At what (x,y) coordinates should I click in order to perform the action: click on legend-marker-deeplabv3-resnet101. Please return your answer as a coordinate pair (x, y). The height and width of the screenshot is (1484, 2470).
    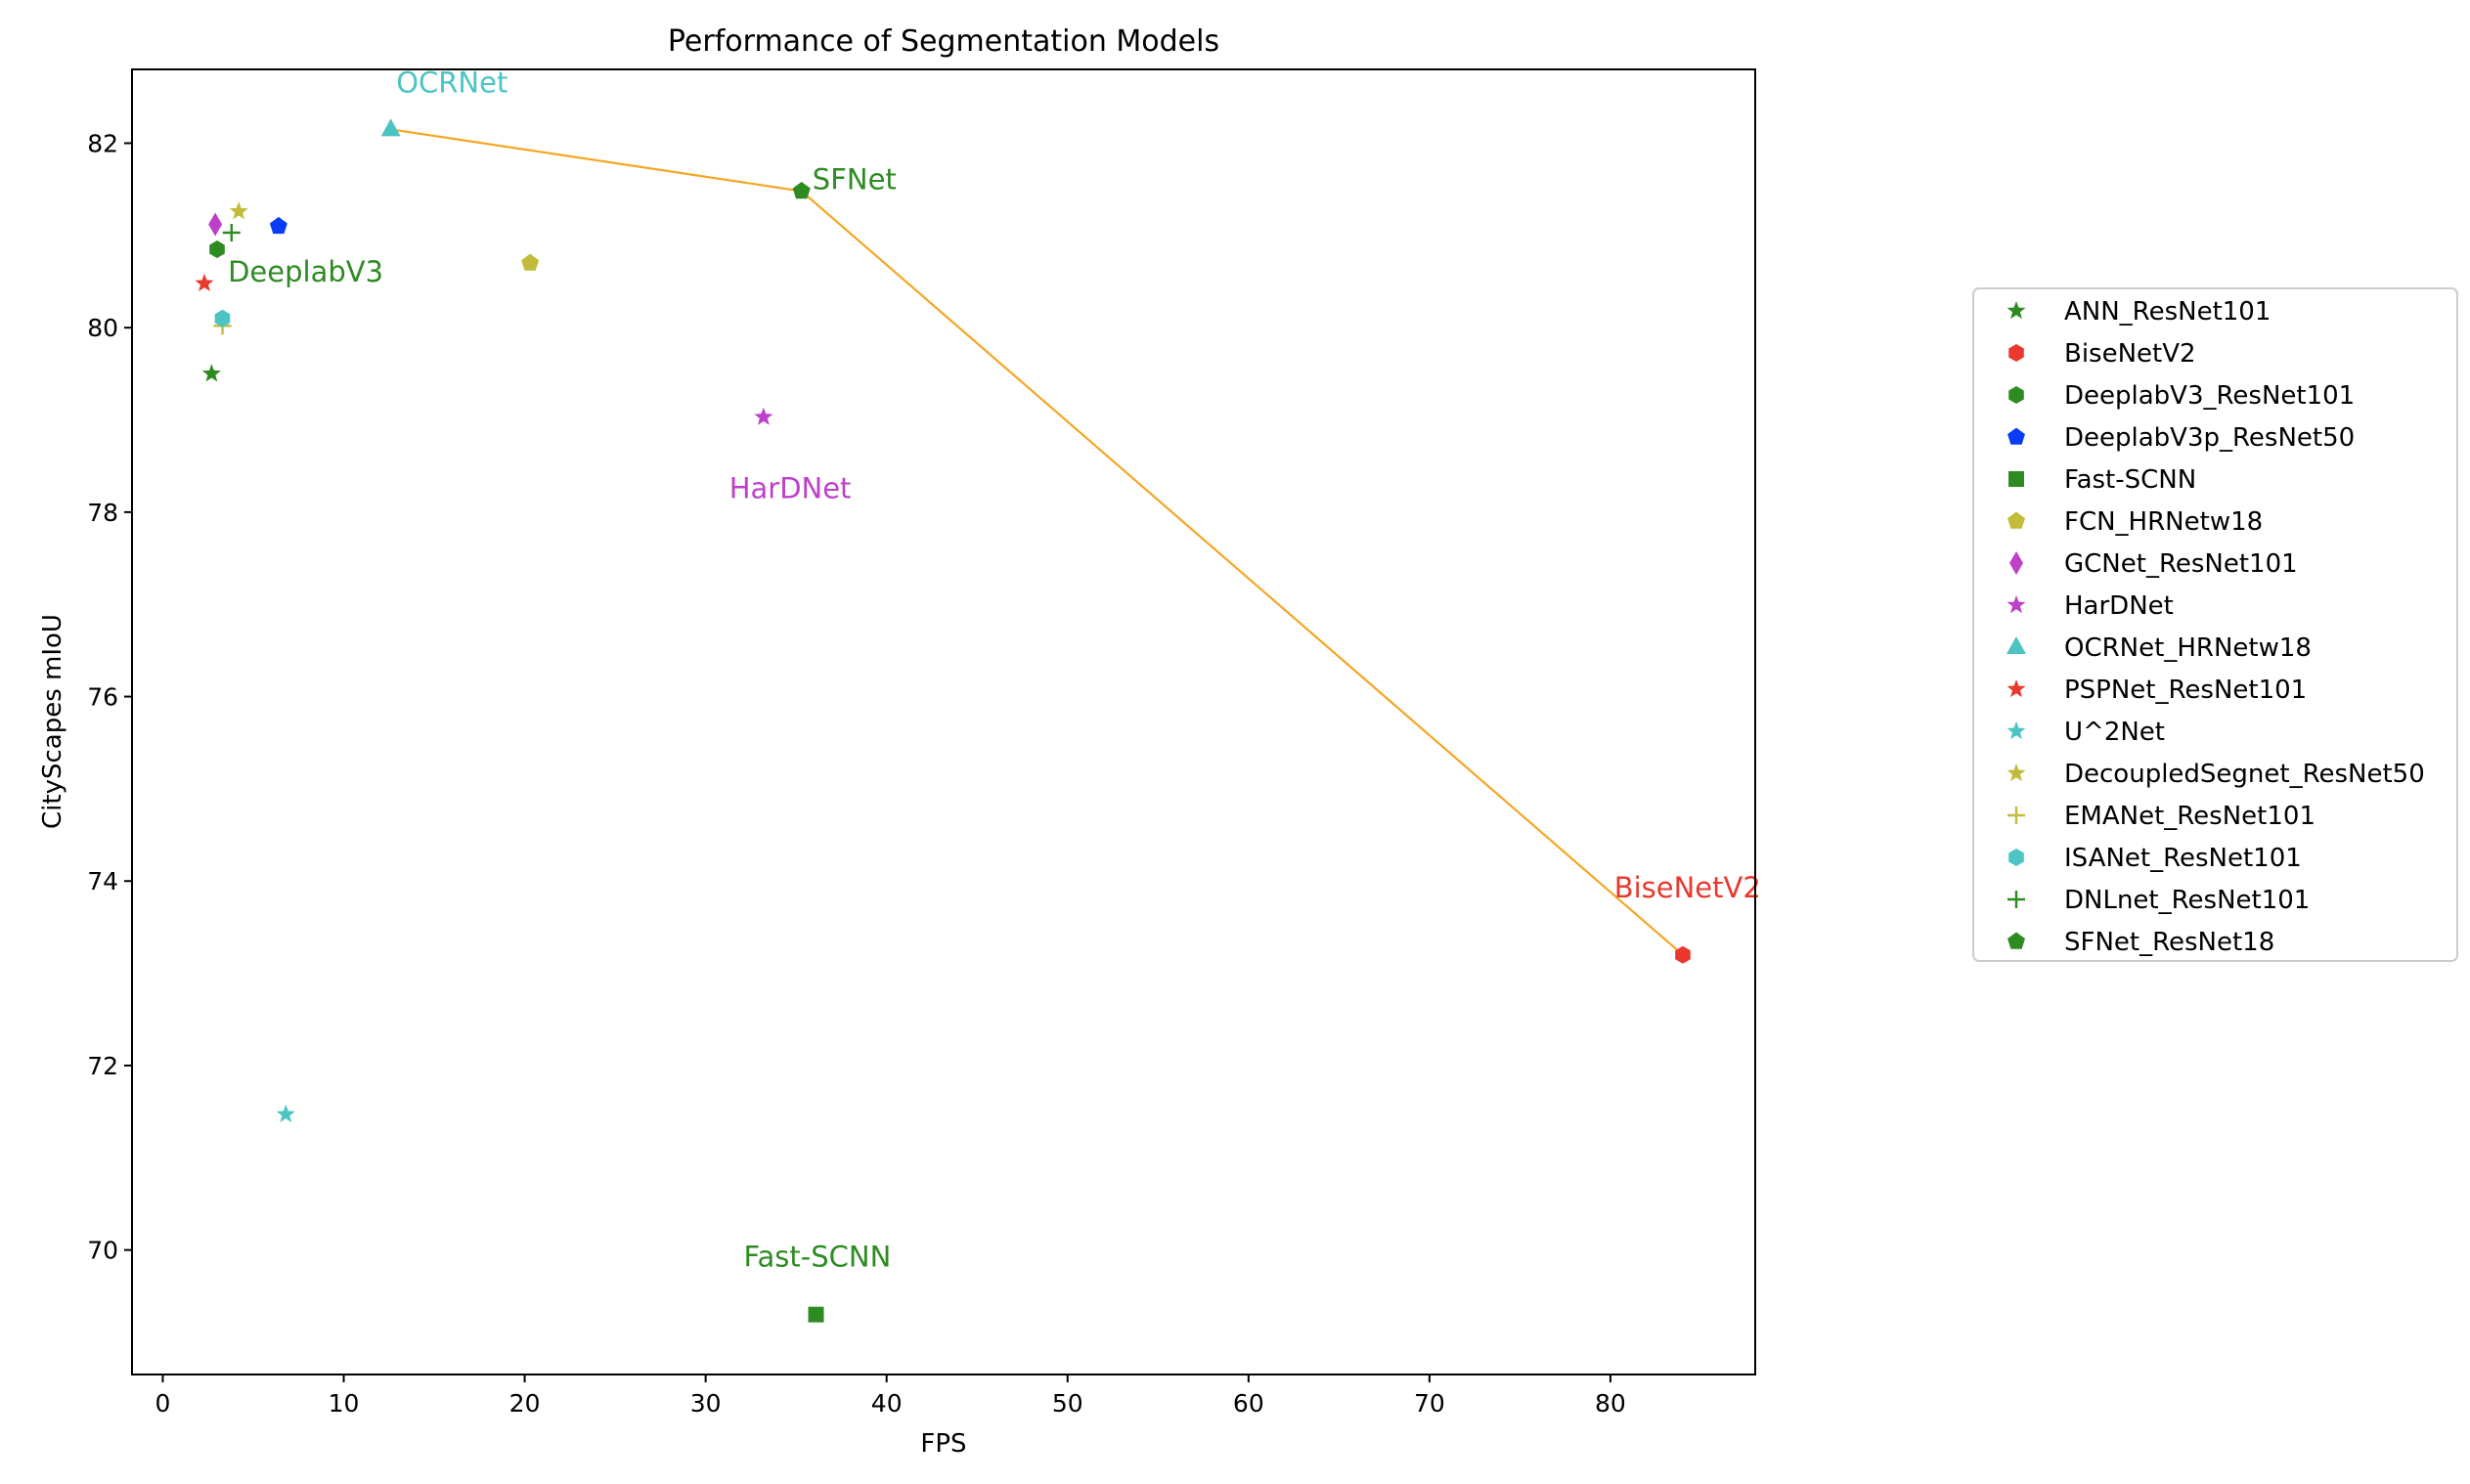
    Looking at the image, I should click on (2016, 395).